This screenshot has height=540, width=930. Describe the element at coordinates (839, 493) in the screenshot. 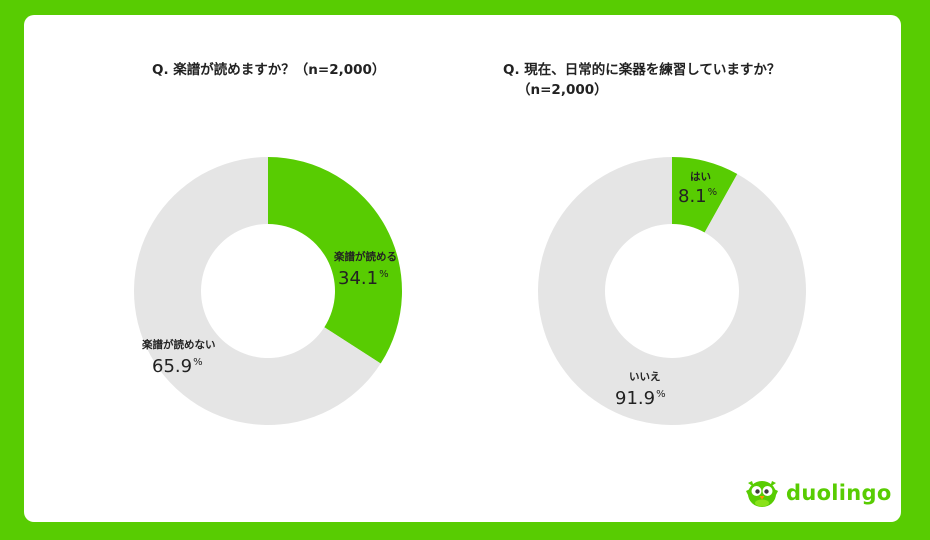

I see `brand-wordmark: duolingo` at that location.